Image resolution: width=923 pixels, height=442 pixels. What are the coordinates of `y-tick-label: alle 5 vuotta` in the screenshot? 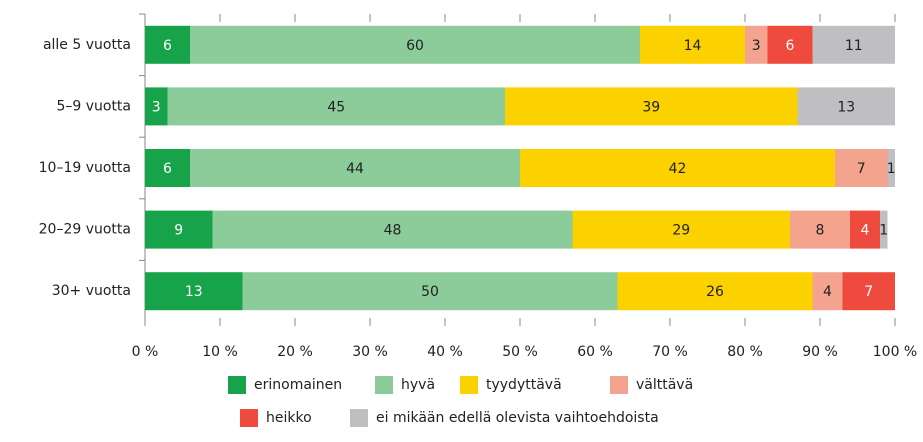 It's located at (87, 45).